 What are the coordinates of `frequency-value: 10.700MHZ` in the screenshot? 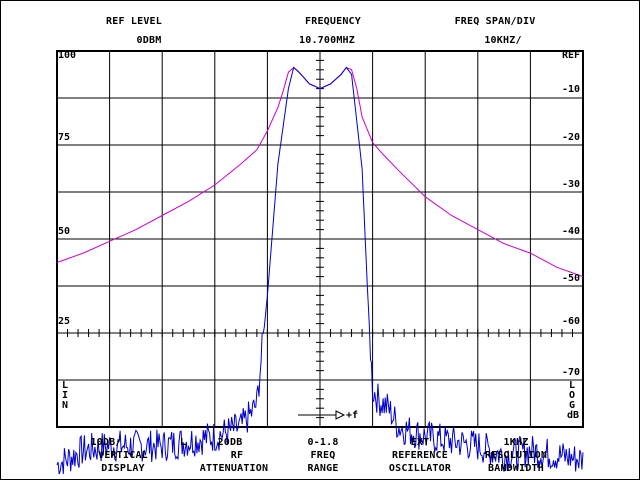 It's located at (327, 40).